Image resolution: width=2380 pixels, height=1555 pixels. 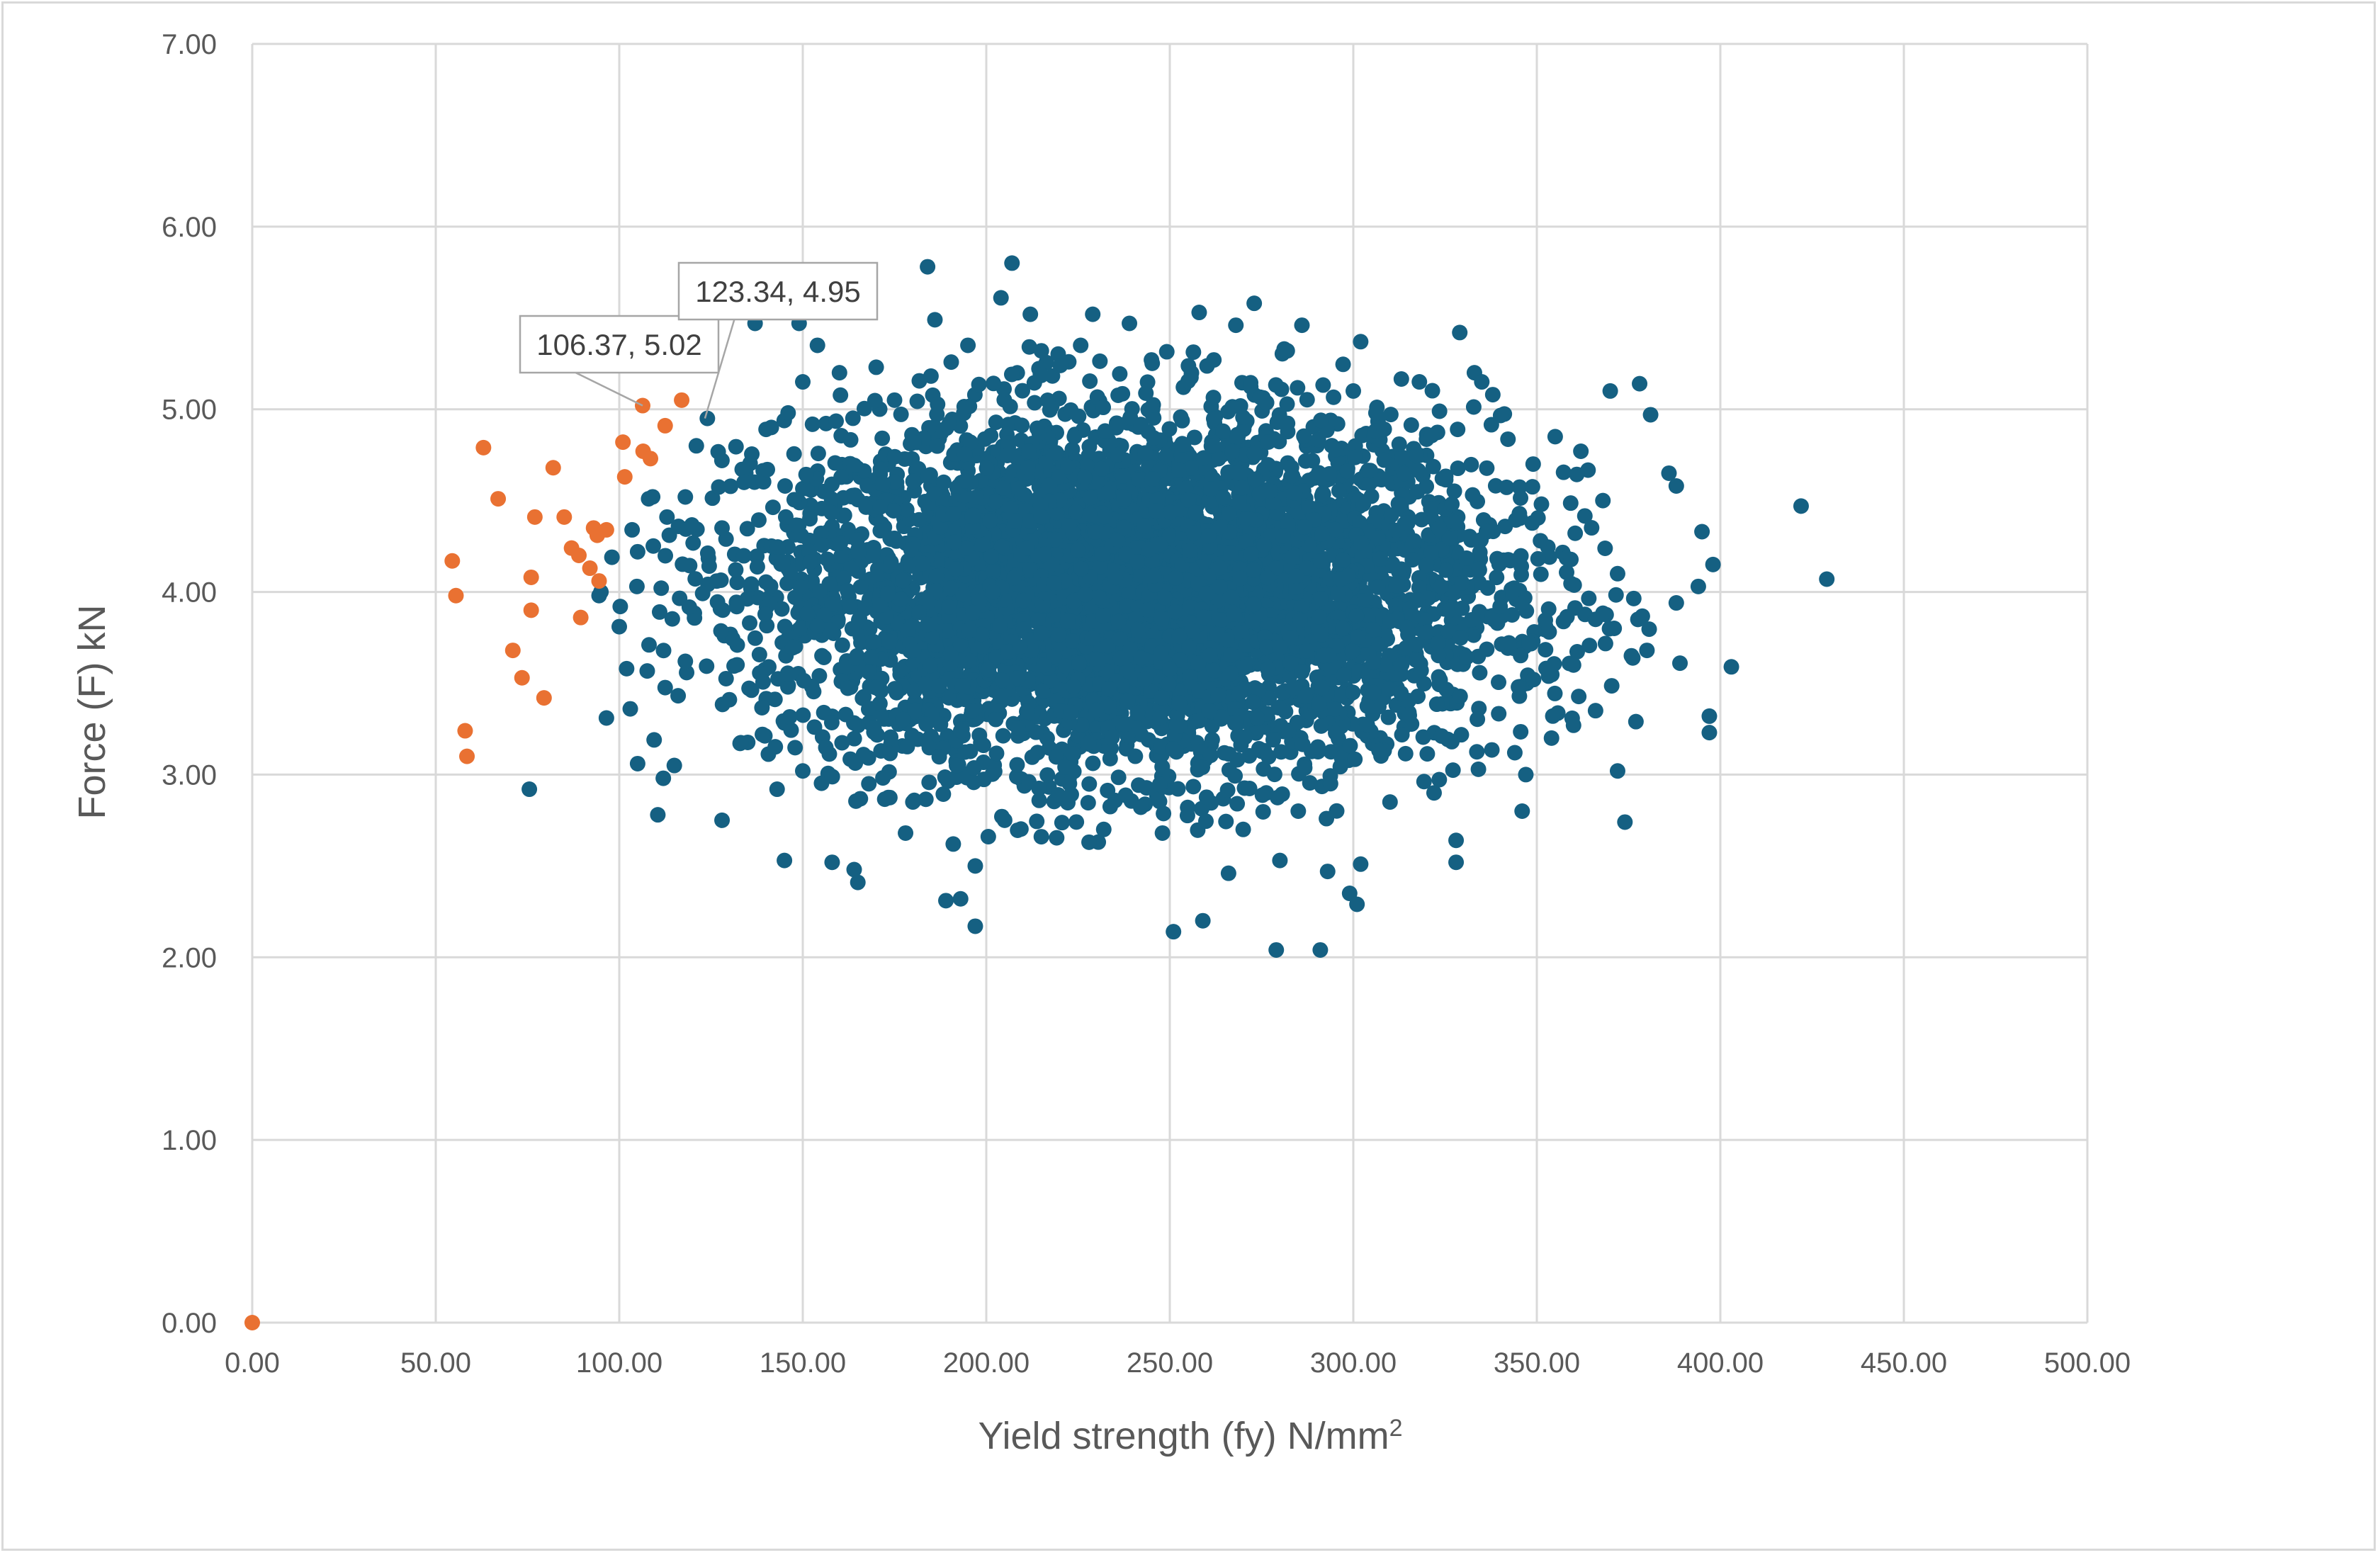 What do you see at coordinates (189, 1140) in the screenshot?
I see `y-tick-label: 1.00` at bounding box center [189, 1140].